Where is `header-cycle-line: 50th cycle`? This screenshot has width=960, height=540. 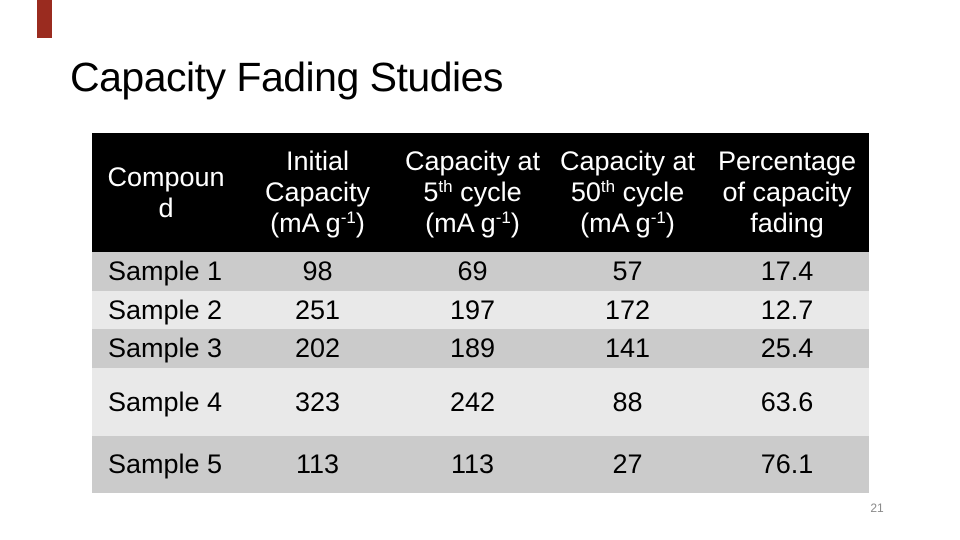
header-cycle-line: 50th cycle is located at coordinates (627, 192).